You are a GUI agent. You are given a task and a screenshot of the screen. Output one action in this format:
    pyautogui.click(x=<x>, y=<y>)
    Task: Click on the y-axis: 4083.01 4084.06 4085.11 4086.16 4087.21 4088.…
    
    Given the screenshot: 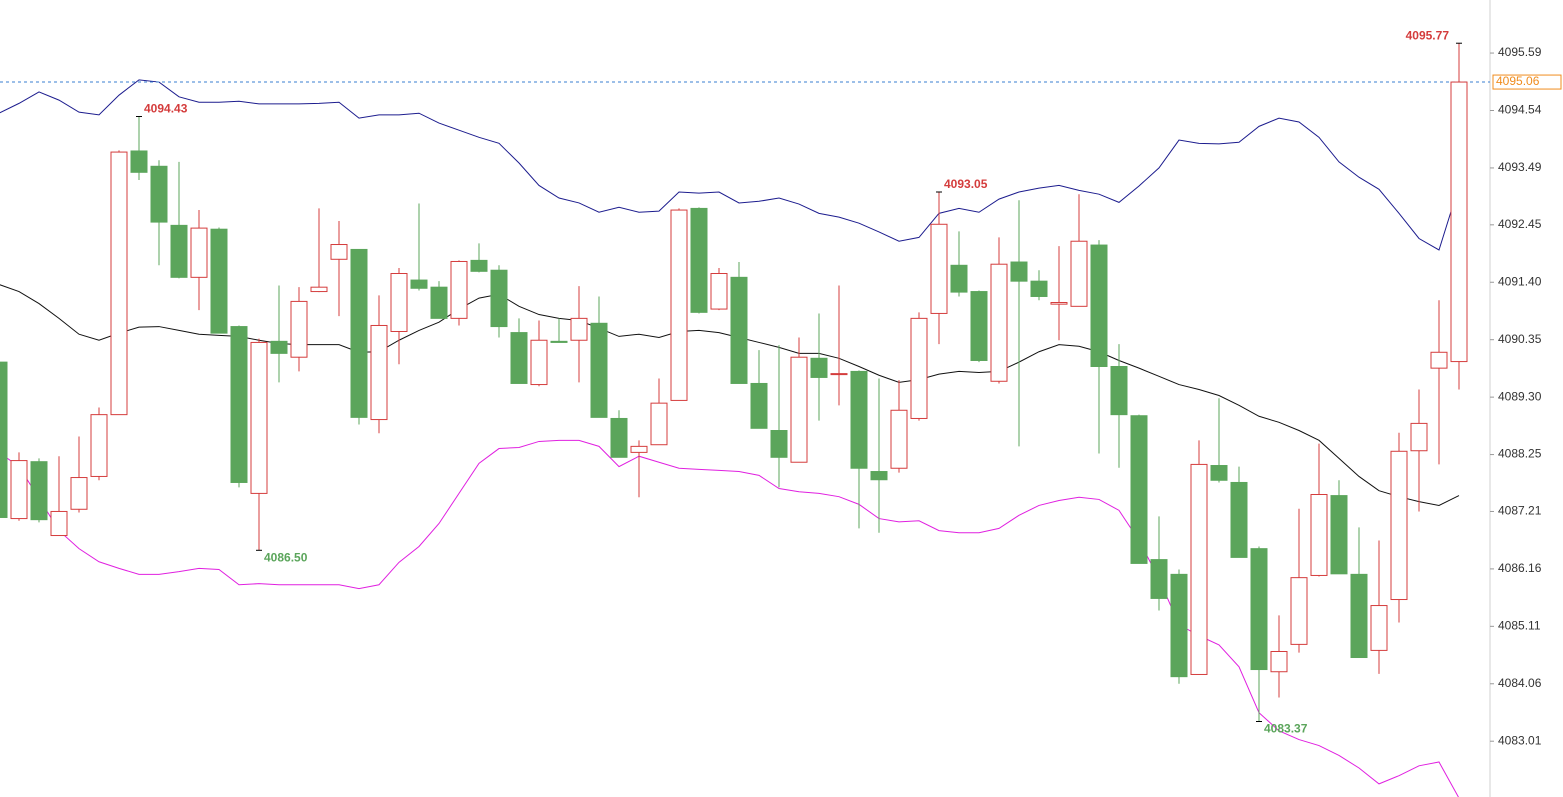 What is the action you would take?
    pyautogui.click(x=1516, y=396)
    